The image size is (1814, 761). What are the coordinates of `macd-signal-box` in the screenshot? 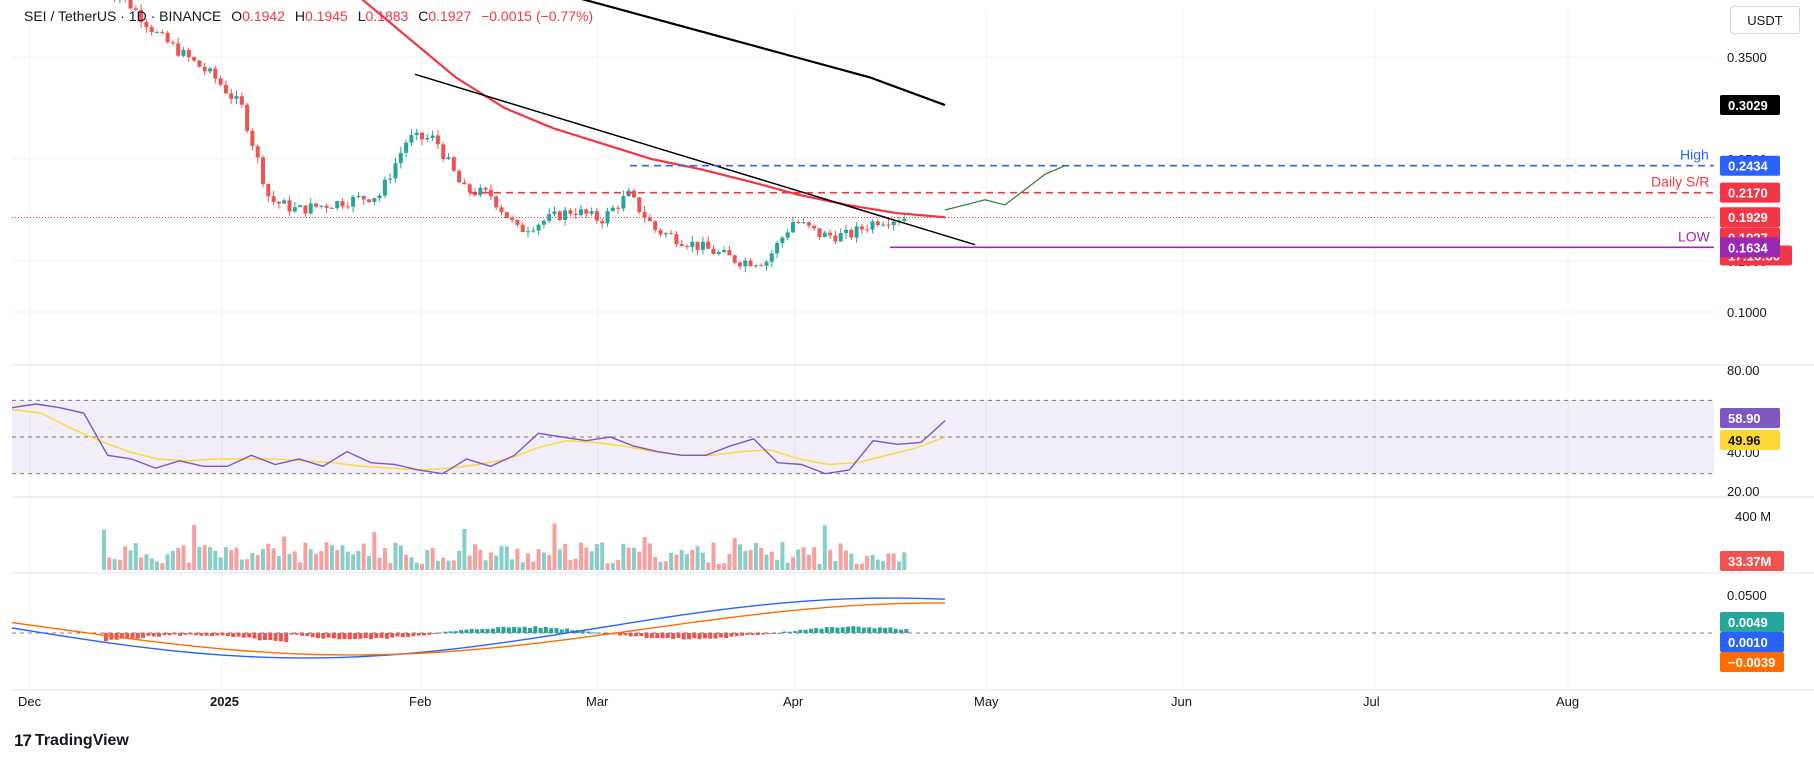 It's located at (1752, 662).